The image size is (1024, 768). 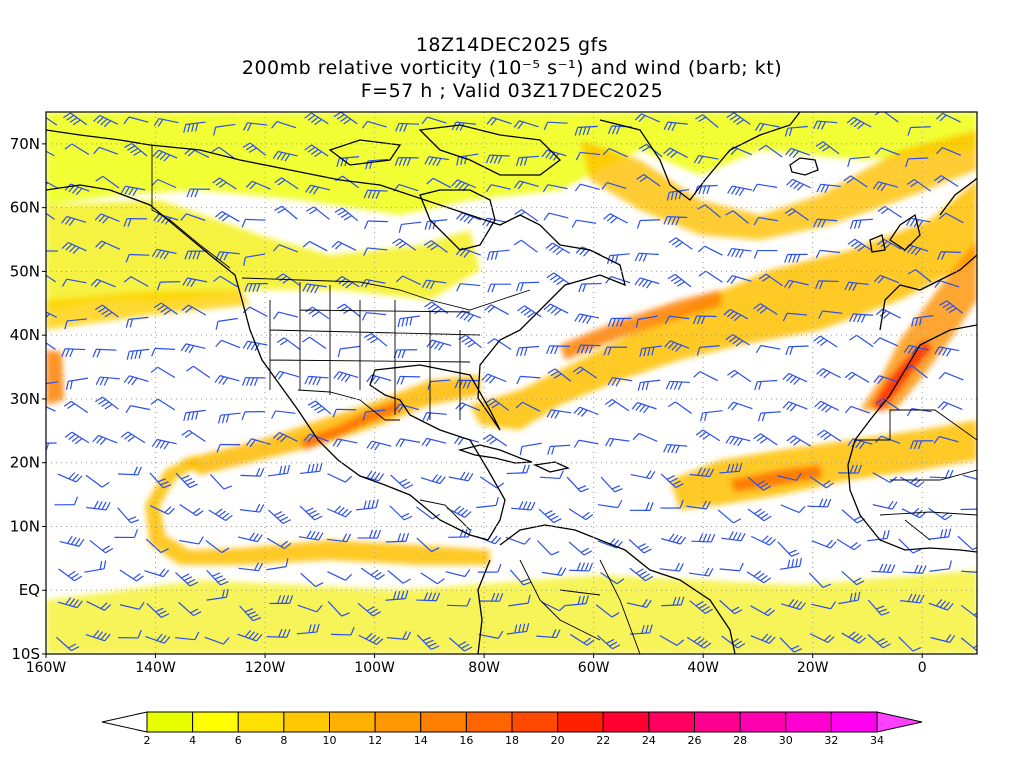 What do you see at coordinates (740, 740) in the screenshot?
I see `colorbar-label: 28` at bounding box center [740, 740].